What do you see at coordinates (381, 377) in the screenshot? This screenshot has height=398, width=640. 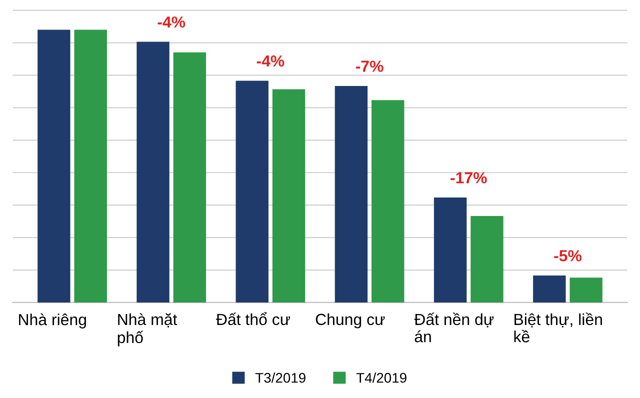 I see `legend-label: T4/2019` at bounding box center [381, 377].